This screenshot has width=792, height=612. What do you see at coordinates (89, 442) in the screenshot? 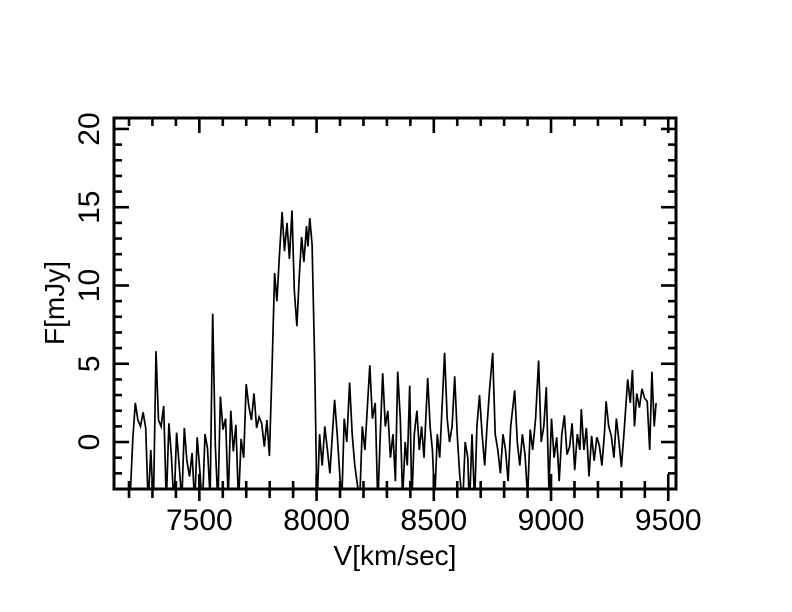
I see `y-tick-label: 0` at bounding box center [89, 442].